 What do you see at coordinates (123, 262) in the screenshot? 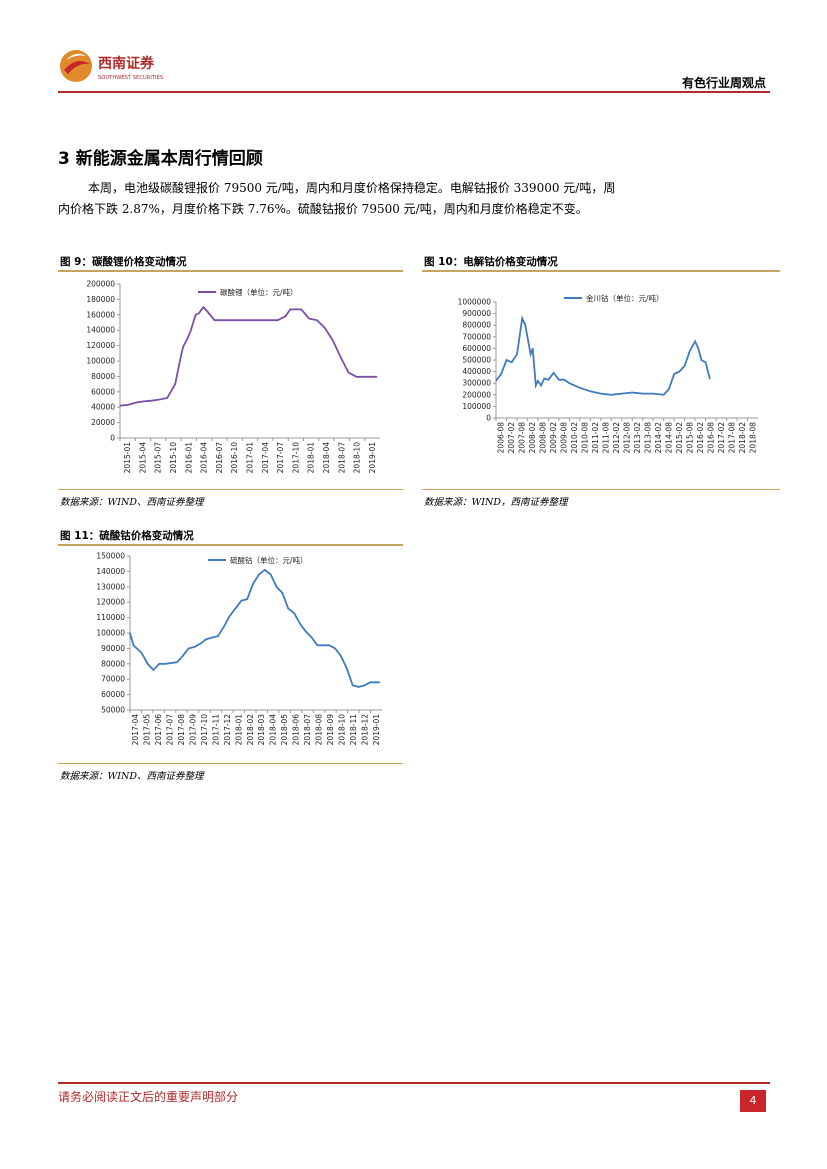
I see `figure-9-title: 图 9：碳酸锂价格变动情况` at bounding box center [123, 262].